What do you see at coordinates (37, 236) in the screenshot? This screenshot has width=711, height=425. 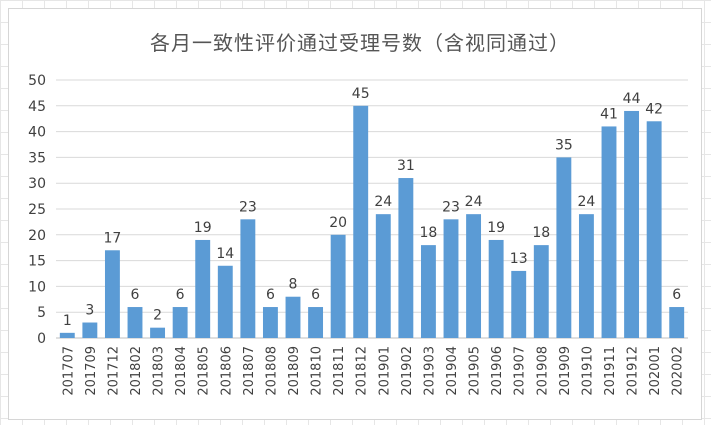 I see `y-tick-label: 20` at bounding box center [37, 236].